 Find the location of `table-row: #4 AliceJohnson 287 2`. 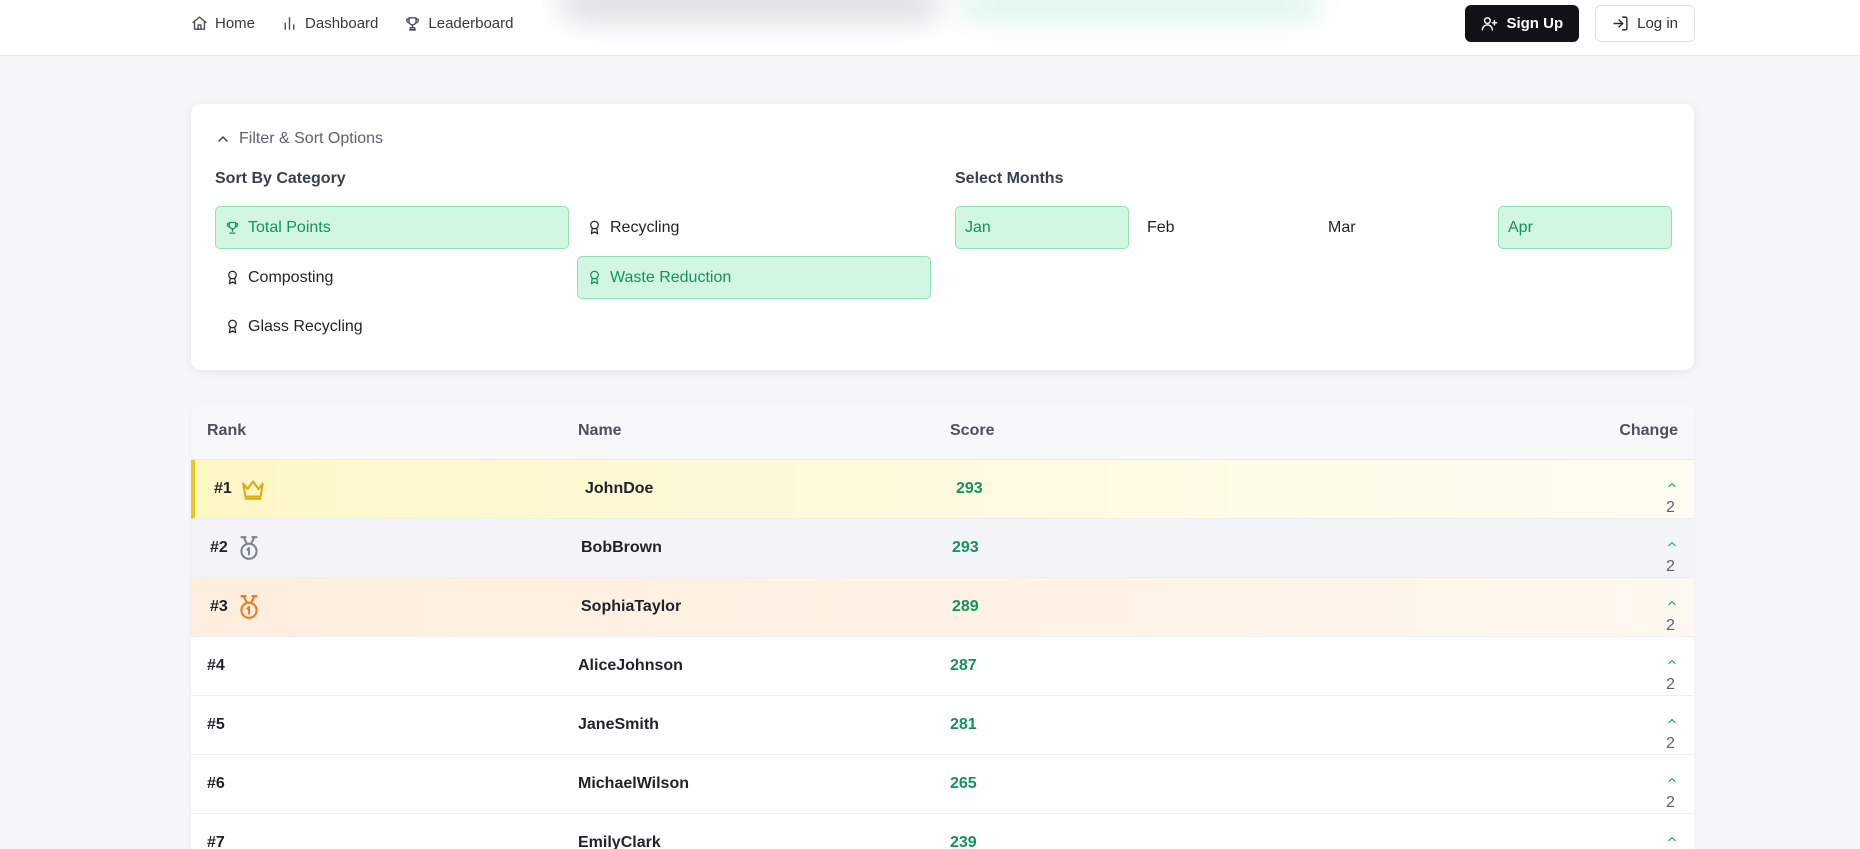

table-row: #4 AliceJohnson 287 2 is located at coordinates (942, 666).